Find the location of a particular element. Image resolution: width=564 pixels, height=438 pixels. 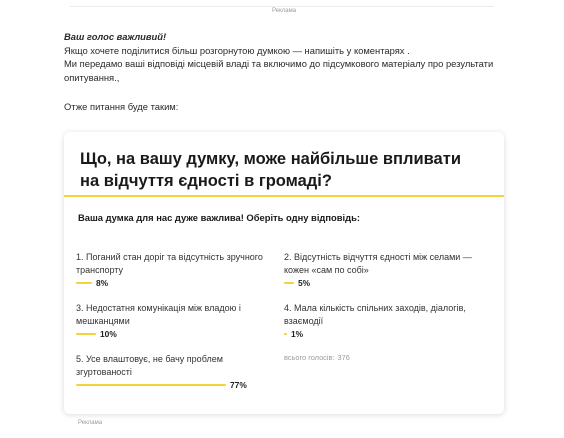

poll-option-percent: 5% is located at coordinates (304, 283).